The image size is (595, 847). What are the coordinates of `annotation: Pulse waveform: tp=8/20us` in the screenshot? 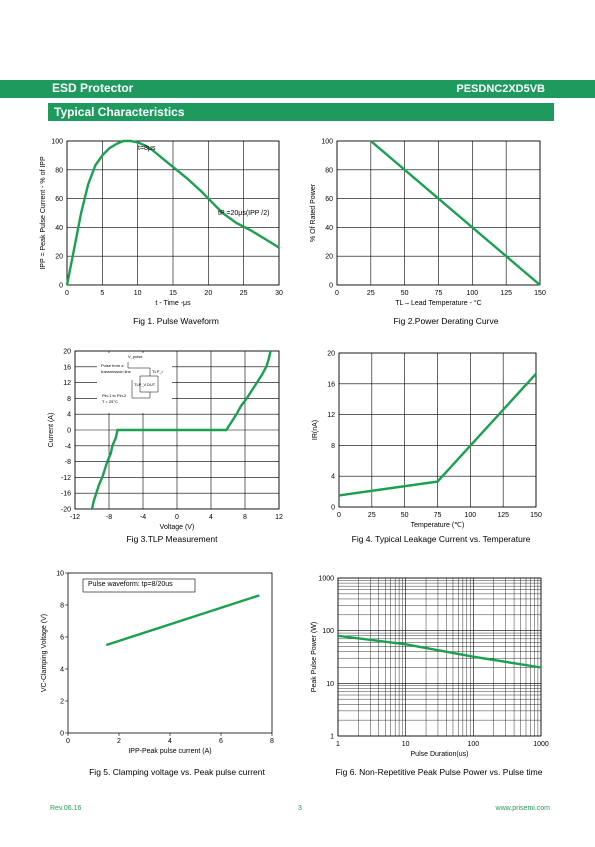 It's located at (130, 584).